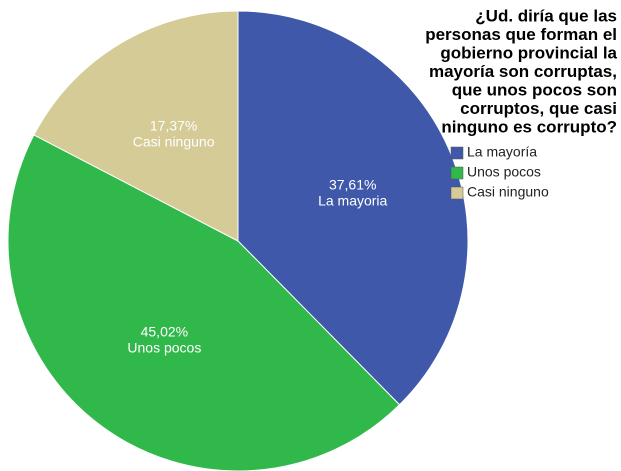 Image resolution: width=621 pixels, height=471 pixels. What do you see at coordinates (174, 142) in the screenshot?
I see `slice-name-label: Casi ninguno` at bounding box center [174, 142].